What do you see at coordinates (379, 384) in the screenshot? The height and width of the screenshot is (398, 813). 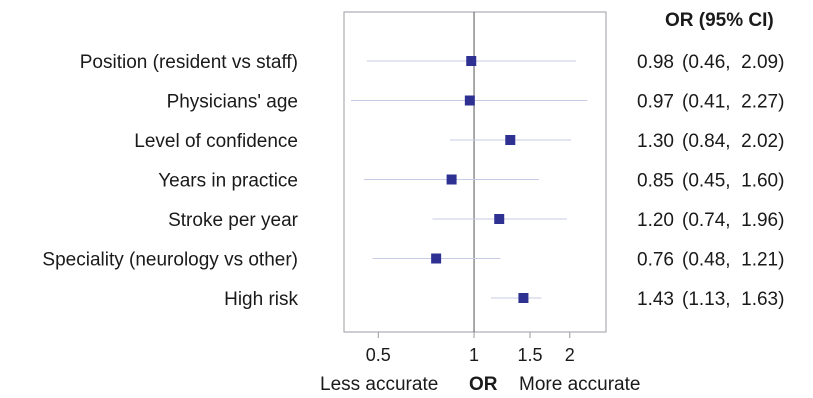 I see `x-axis-left-note: Less accurate` at bounding box center [379, 384].